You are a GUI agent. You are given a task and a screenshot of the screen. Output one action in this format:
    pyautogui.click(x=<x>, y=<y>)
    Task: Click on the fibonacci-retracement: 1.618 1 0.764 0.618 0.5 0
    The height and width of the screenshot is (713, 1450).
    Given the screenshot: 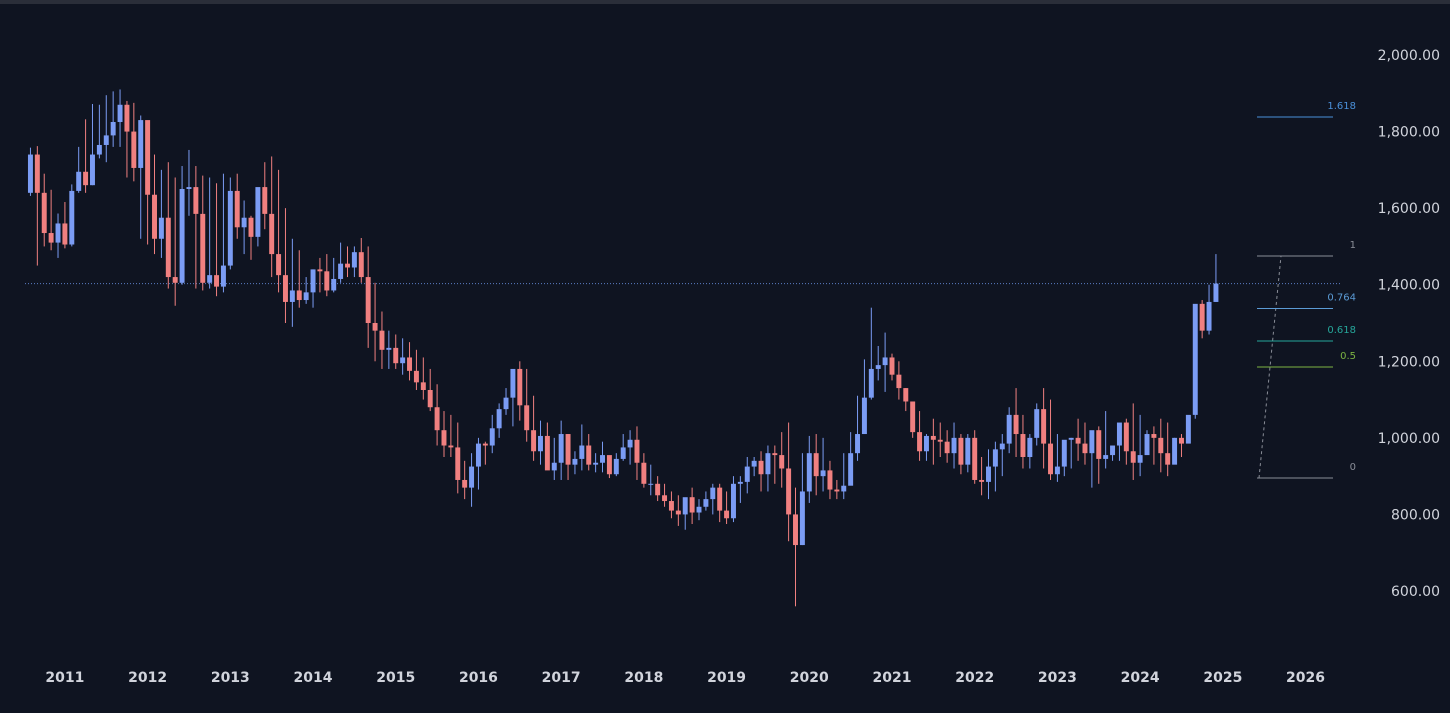 What is the action you would take?
    pyautogui.click(x=1306, y=290)
    